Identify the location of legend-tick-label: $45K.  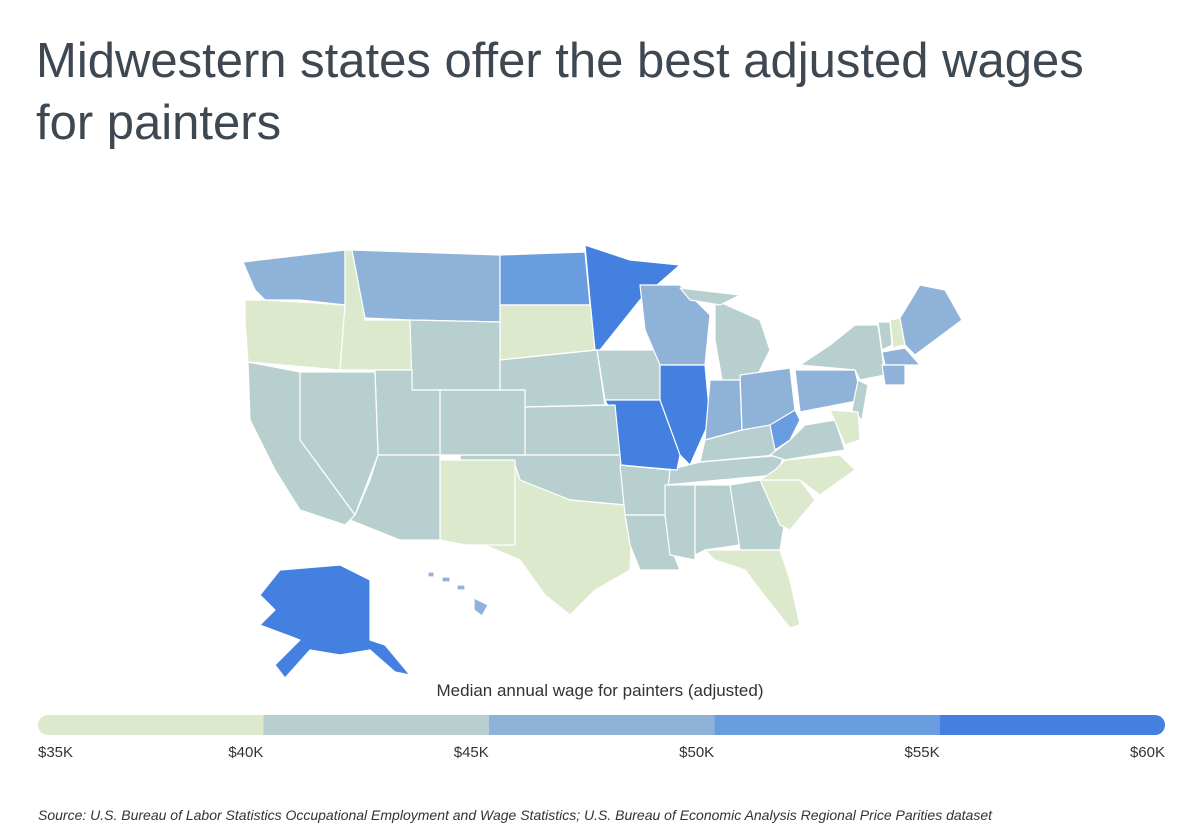
(471, 752).